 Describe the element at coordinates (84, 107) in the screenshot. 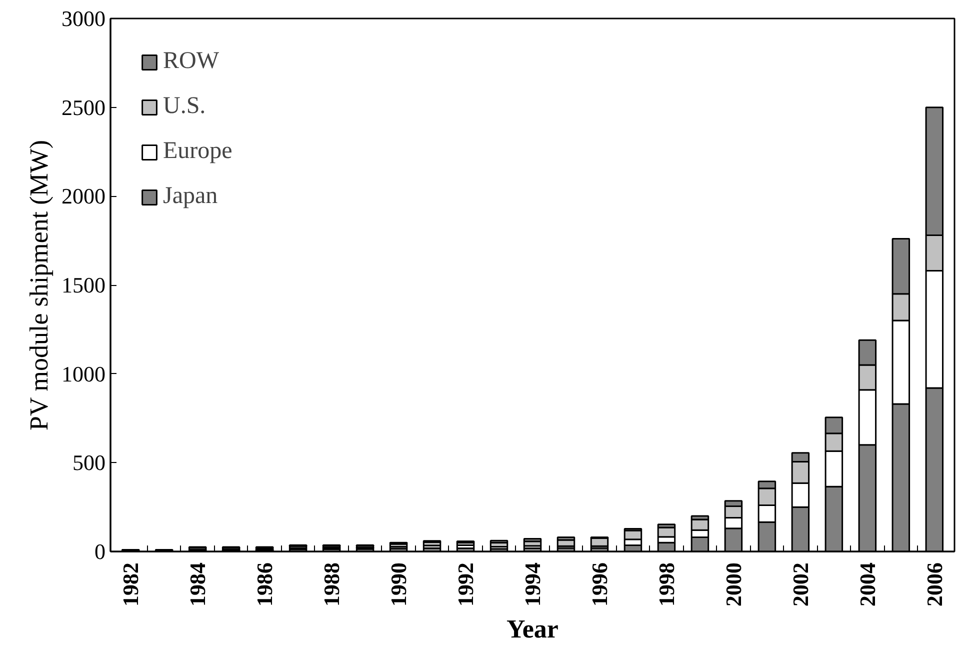

I see `y-tick-label: 2500` at that location.